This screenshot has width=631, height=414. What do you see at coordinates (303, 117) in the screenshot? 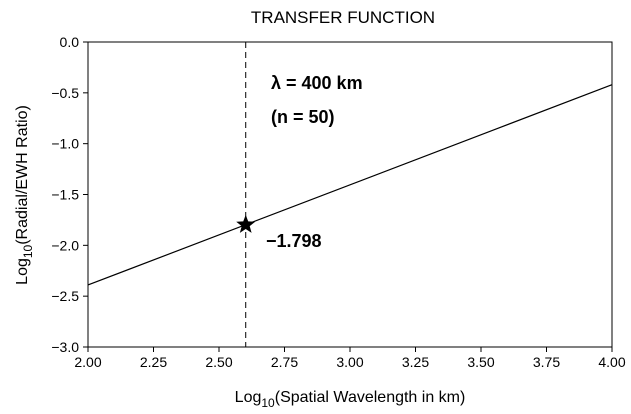
I see `annotation-n: (n = 50)` at bounding box center [303, 117].